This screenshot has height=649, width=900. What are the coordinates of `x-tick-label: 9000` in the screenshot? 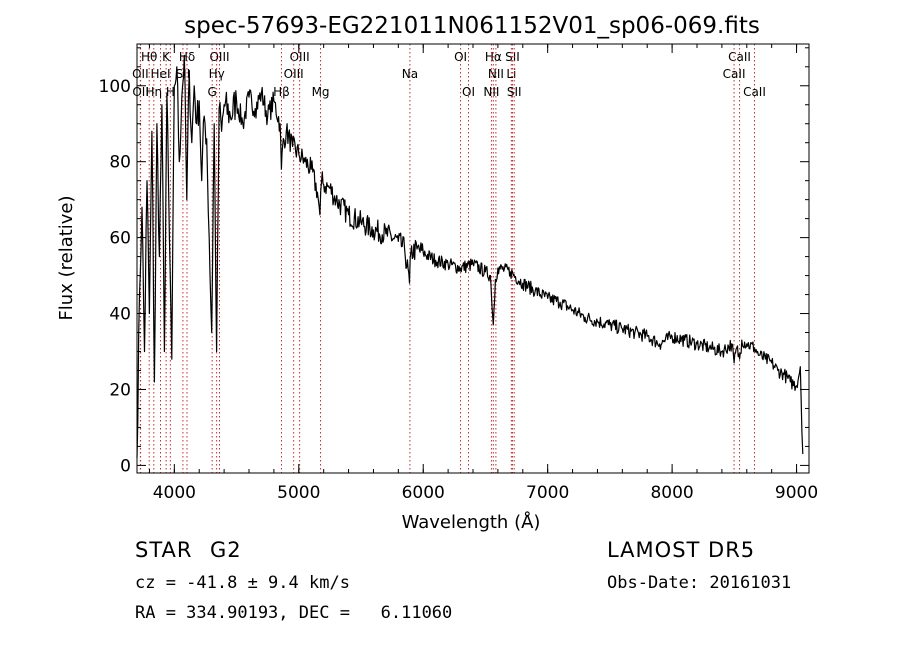 It's located at (796, 493).